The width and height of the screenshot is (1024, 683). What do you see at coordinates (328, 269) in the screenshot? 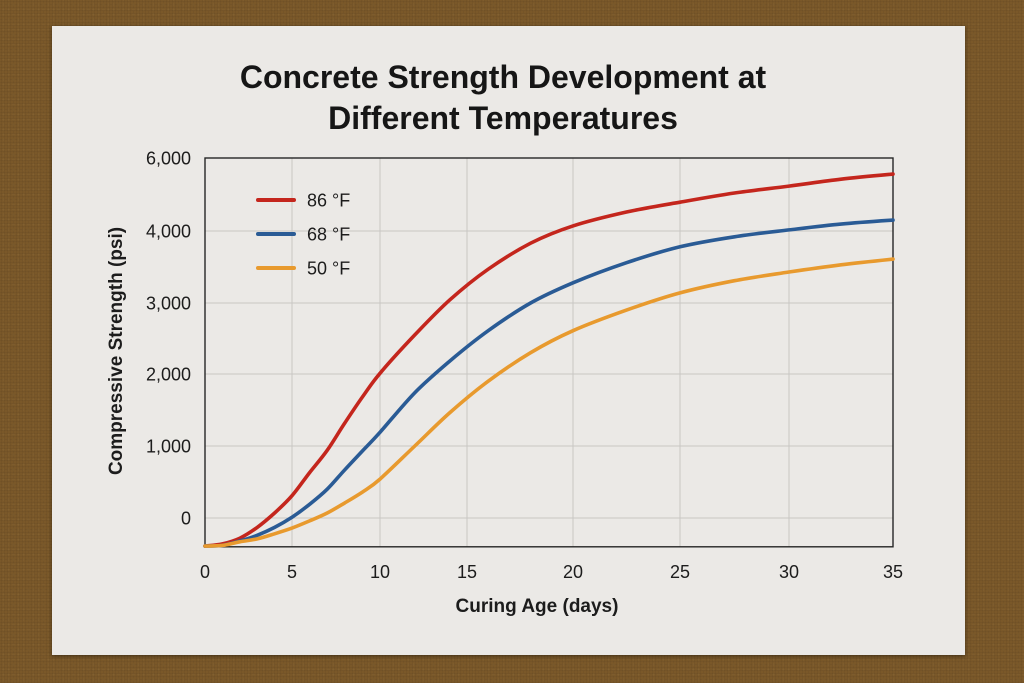
I see `legend-label: 50 °F` at bounding box center [328, 269].